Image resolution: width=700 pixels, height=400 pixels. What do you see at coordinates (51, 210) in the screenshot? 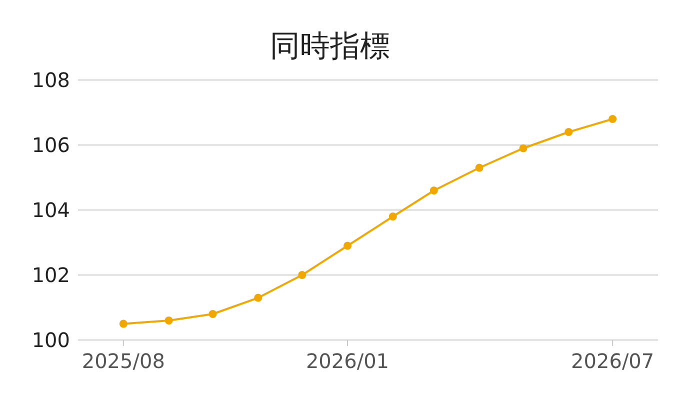
I see `y-tick-label: 104` at bounding box center [51, 210].